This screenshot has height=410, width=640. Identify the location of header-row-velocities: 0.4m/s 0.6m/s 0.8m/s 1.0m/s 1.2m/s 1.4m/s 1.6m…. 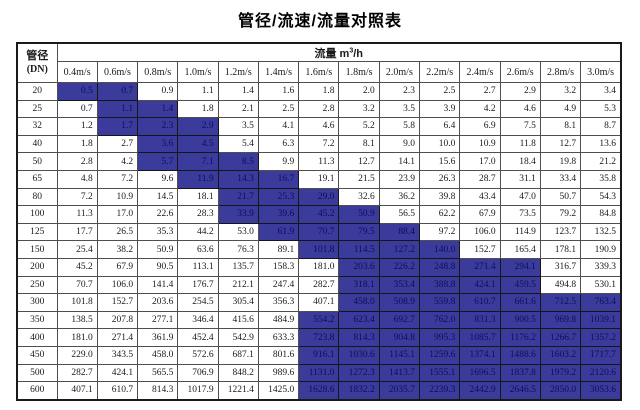
(319, 72).